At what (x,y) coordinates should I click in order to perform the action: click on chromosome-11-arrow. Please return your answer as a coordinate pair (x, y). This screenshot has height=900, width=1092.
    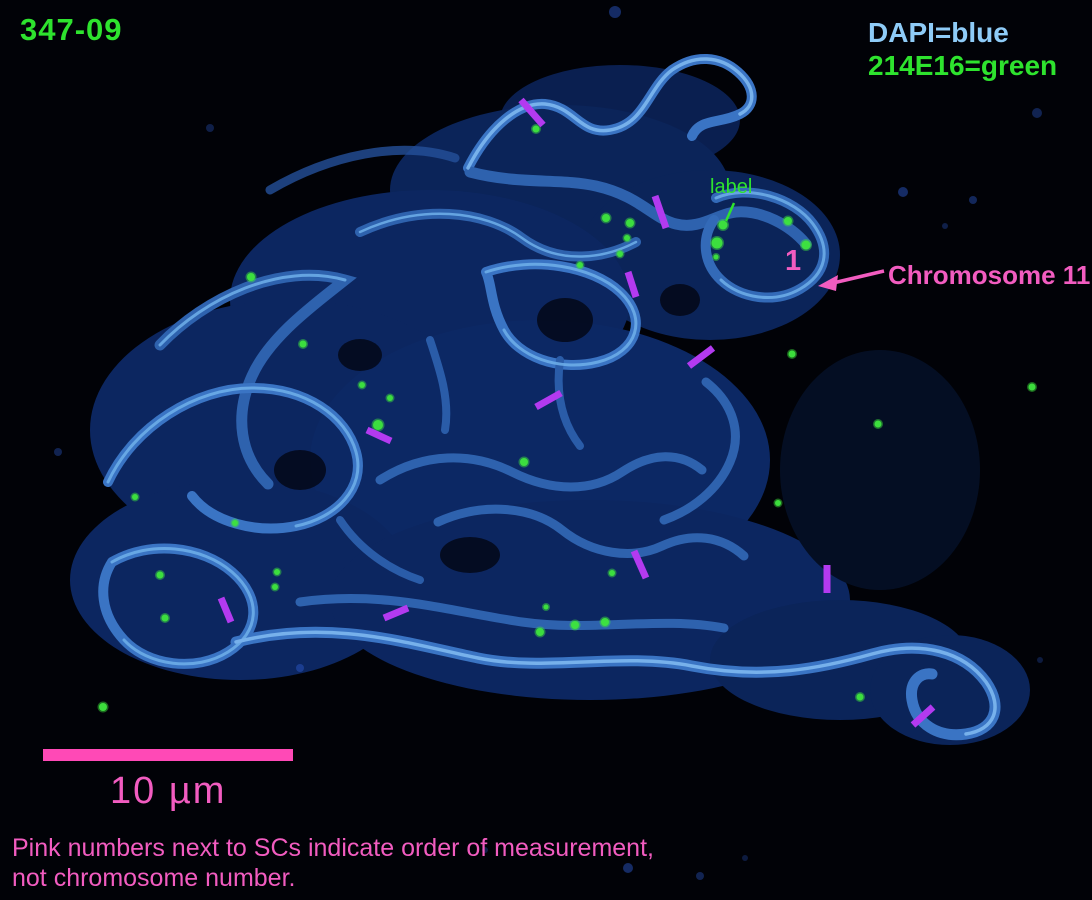
    Looking at the image, I should click on (851, 280).